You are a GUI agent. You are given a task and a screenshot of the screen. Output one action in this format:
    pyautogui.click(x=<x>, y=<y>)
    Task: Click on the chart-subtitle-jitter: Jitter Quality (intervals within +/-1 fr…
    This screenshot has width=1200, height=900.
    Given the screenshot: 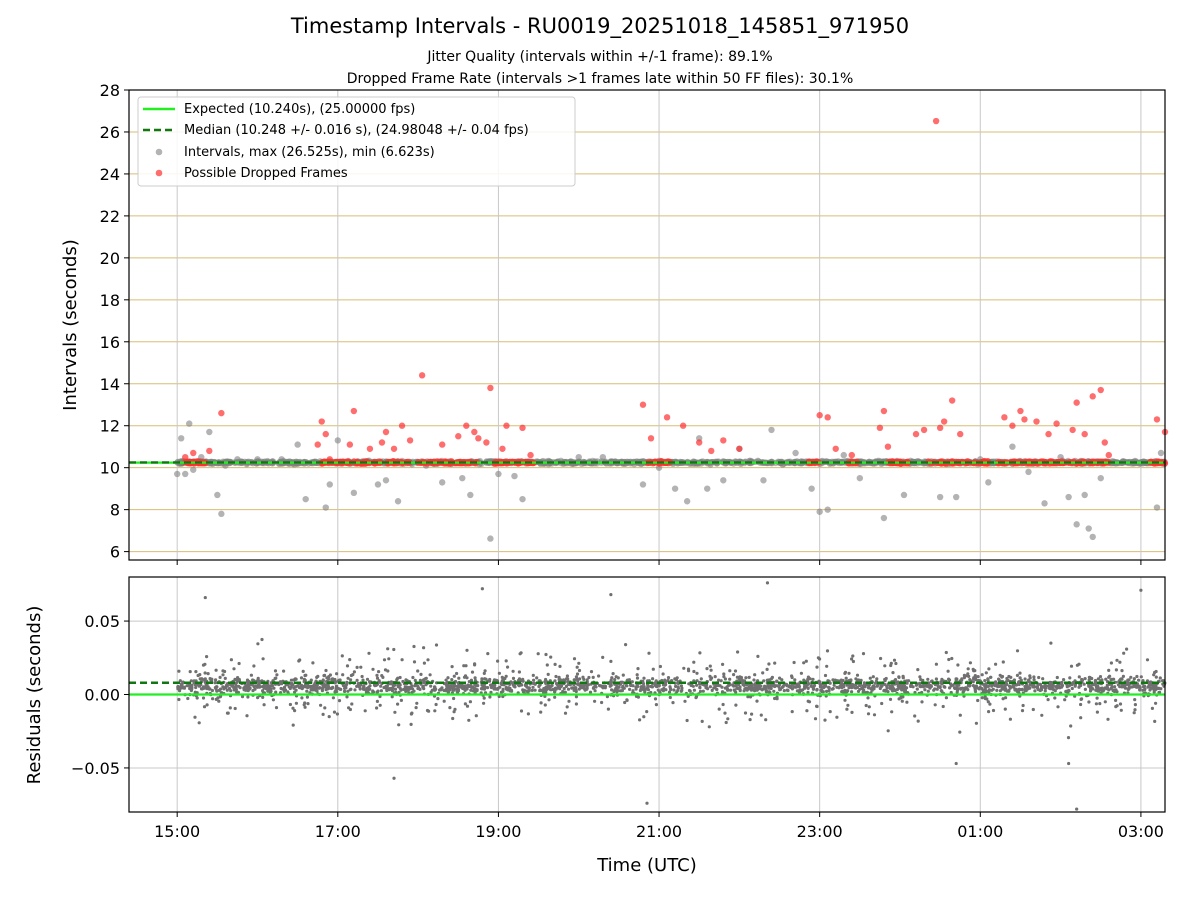 What is the action you would take?
    pyautogui.click(x=600, y=57)
    